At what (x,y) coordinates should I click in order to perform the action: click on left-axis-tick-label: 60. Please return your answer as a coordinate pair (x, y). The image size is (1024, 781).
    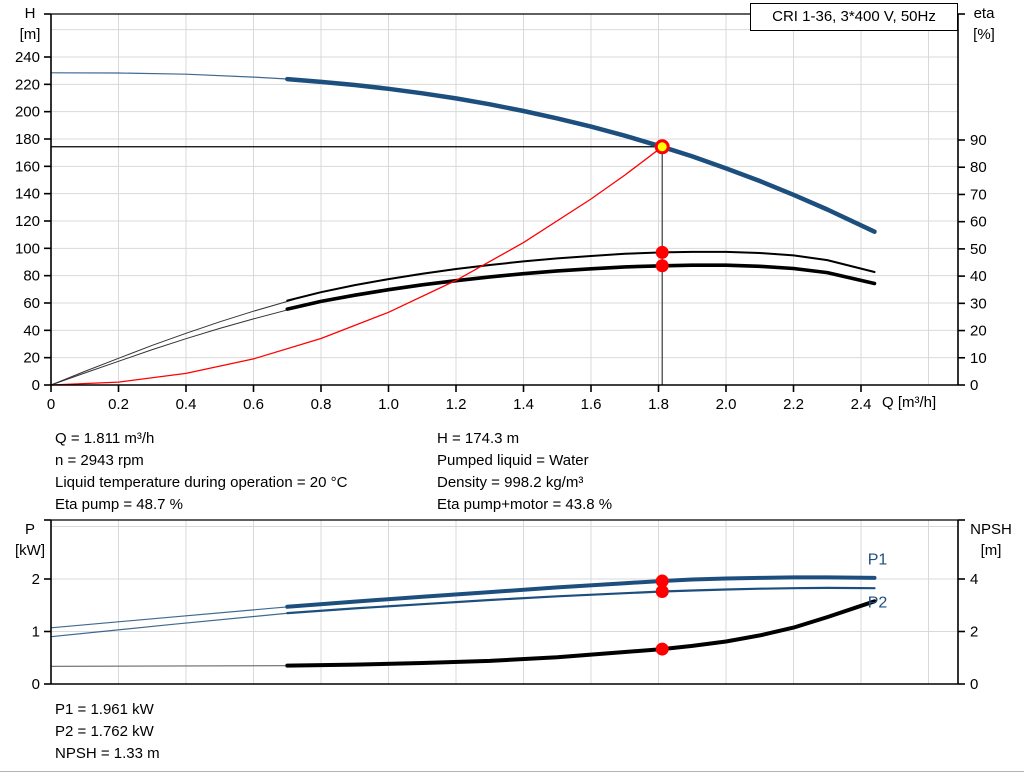
    Looking at the image, I should click on (31, 303).